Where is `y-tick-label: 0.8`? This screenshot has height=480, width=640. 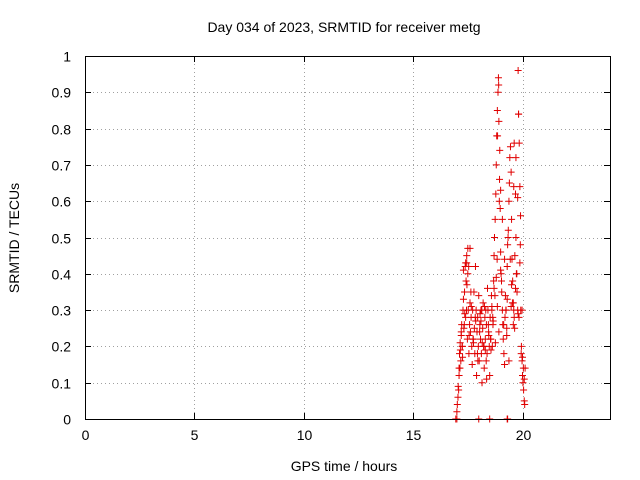
y-tick-label: 0.8 is located at coordinates (62, 130).